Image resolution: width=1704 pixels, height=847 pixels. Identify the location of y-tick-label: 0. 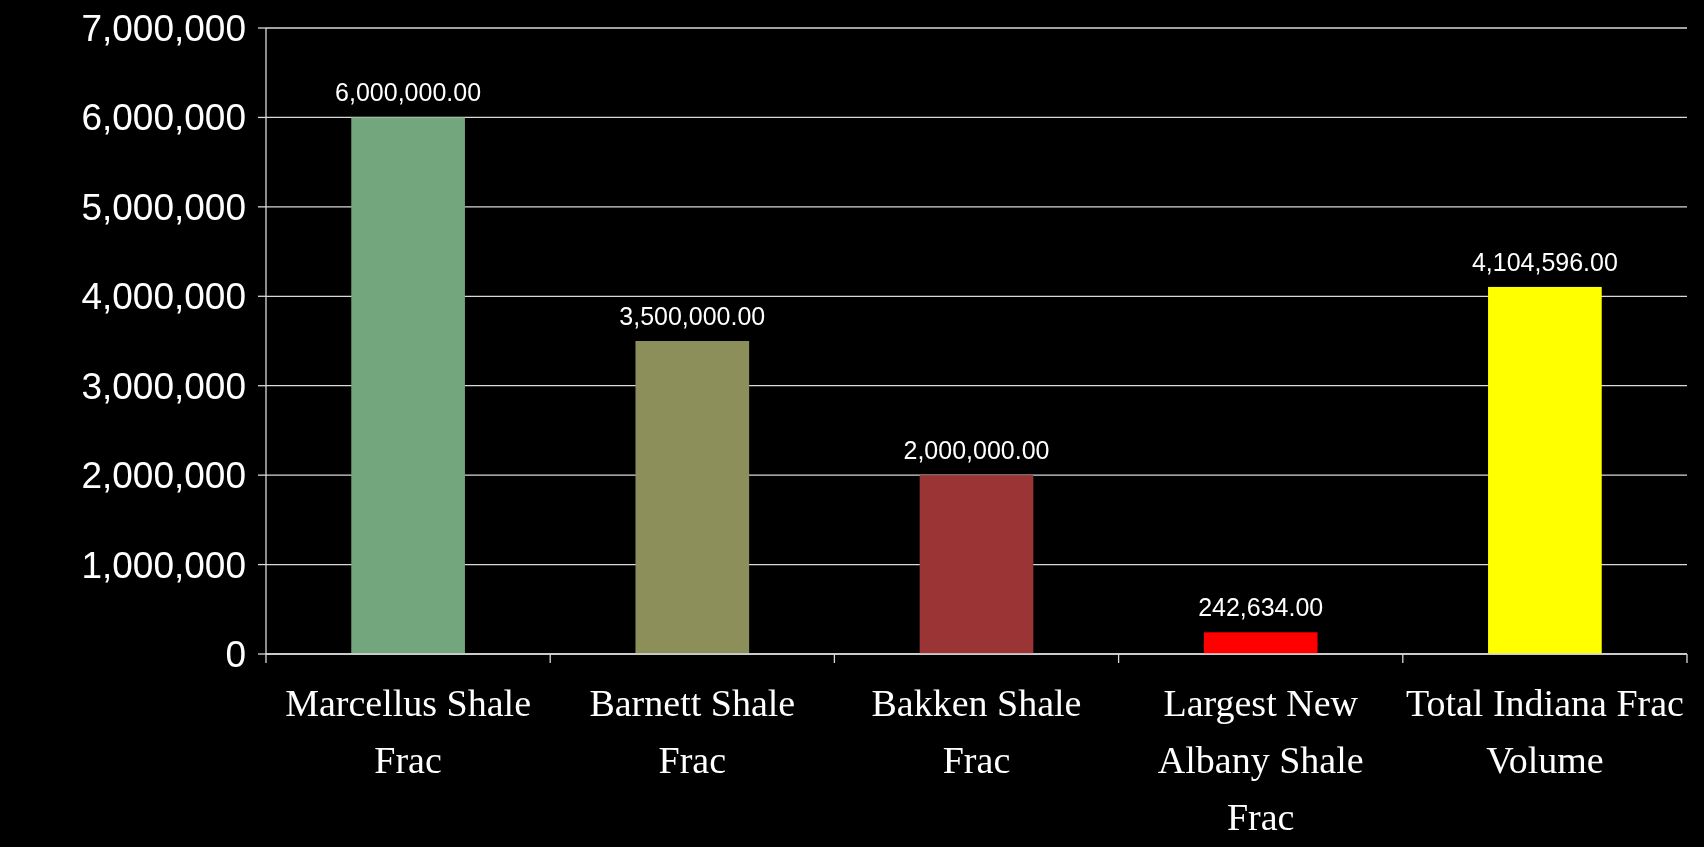
(235, 654).